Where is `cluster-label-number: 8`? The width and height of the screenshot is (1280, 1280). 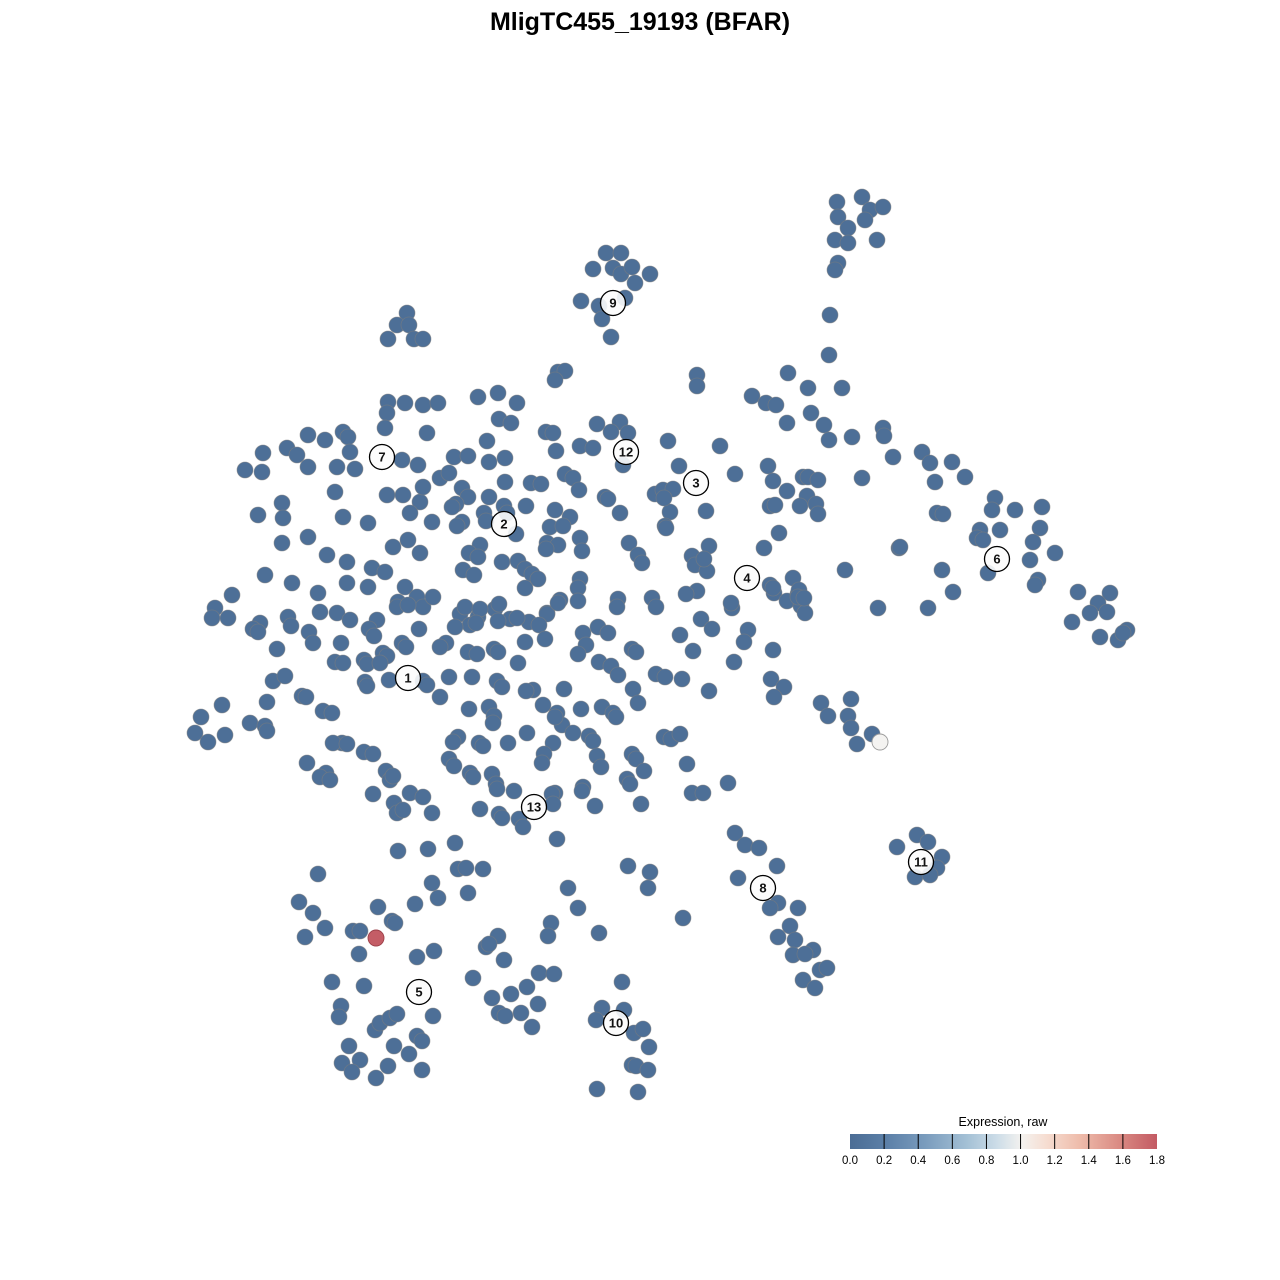
cluster-label-number: 8 is located at coordinates (762, 888).